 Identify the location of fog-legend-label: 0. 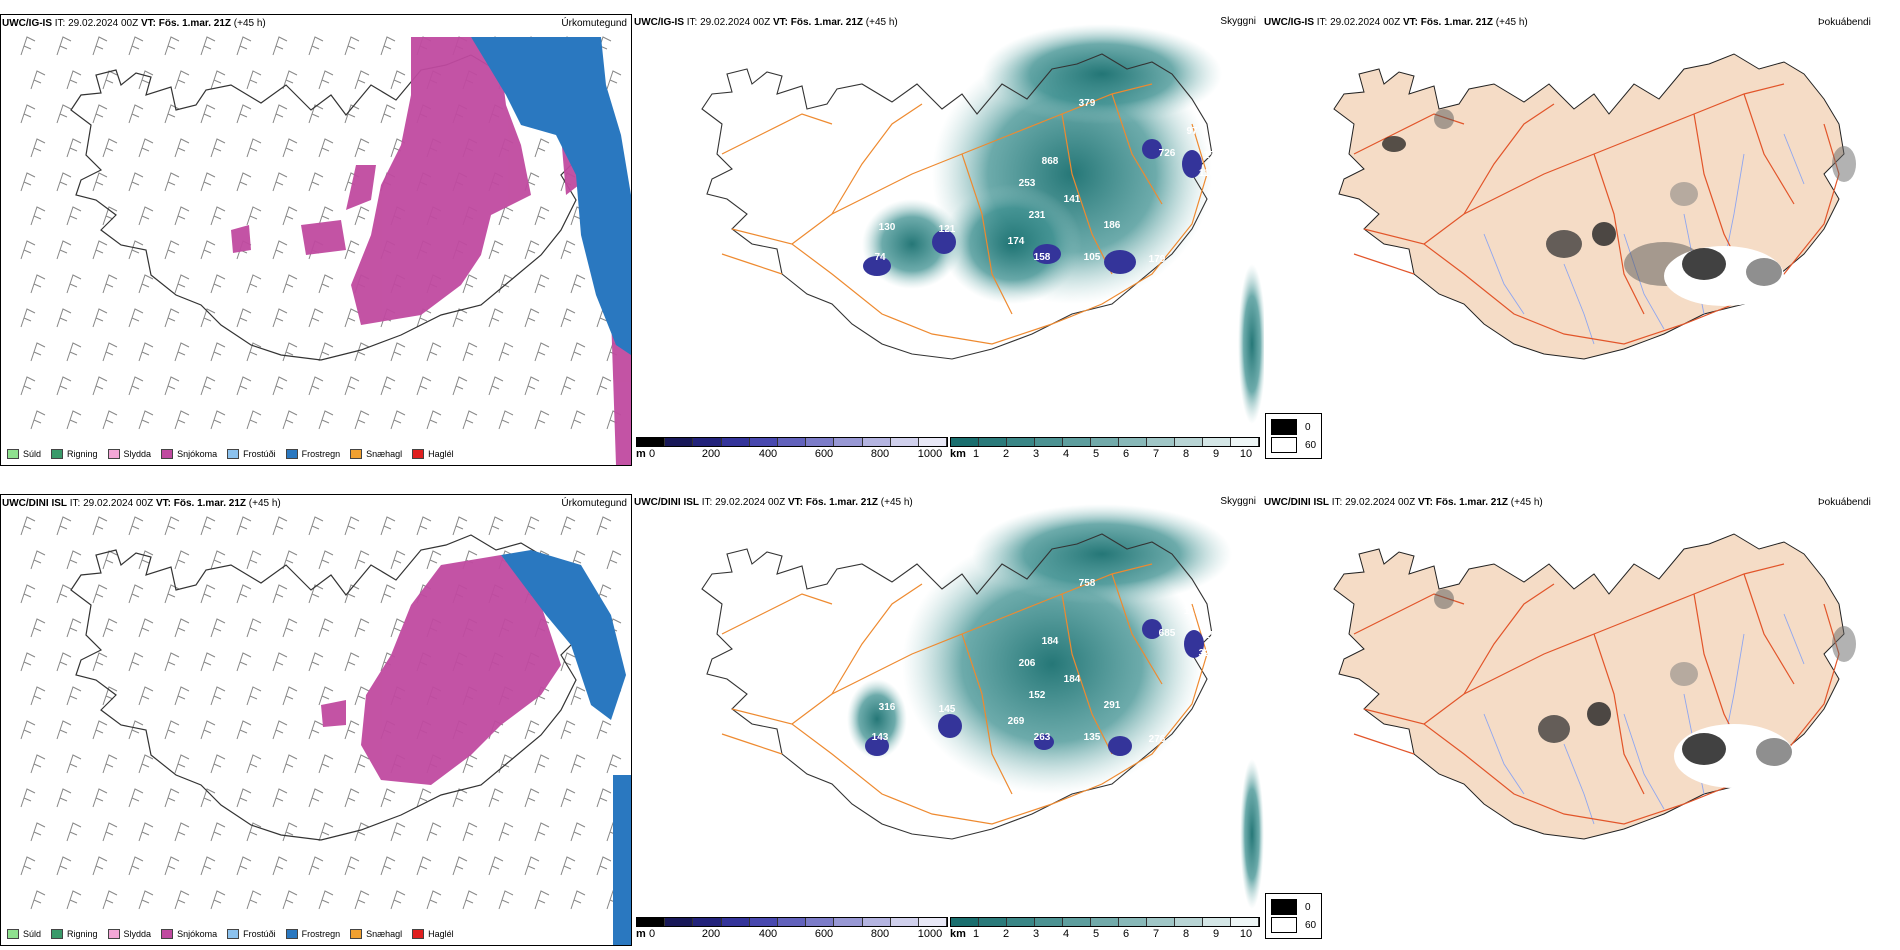
(1308, 427).